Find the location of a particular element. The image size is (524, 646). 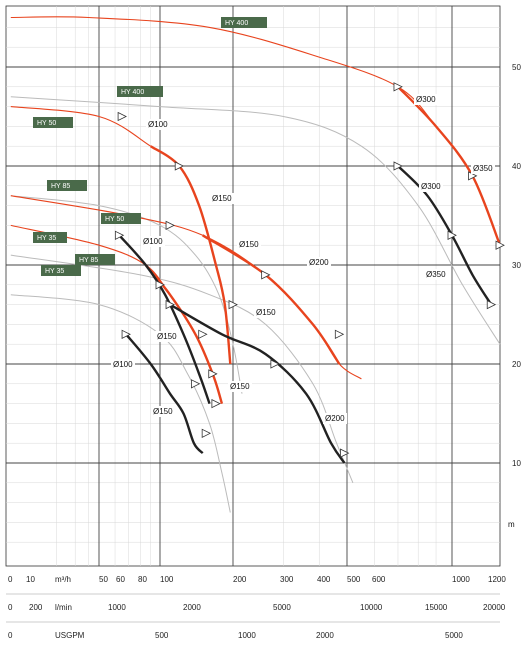

x-tick-label: 100 is located at coordinates (167, 579).